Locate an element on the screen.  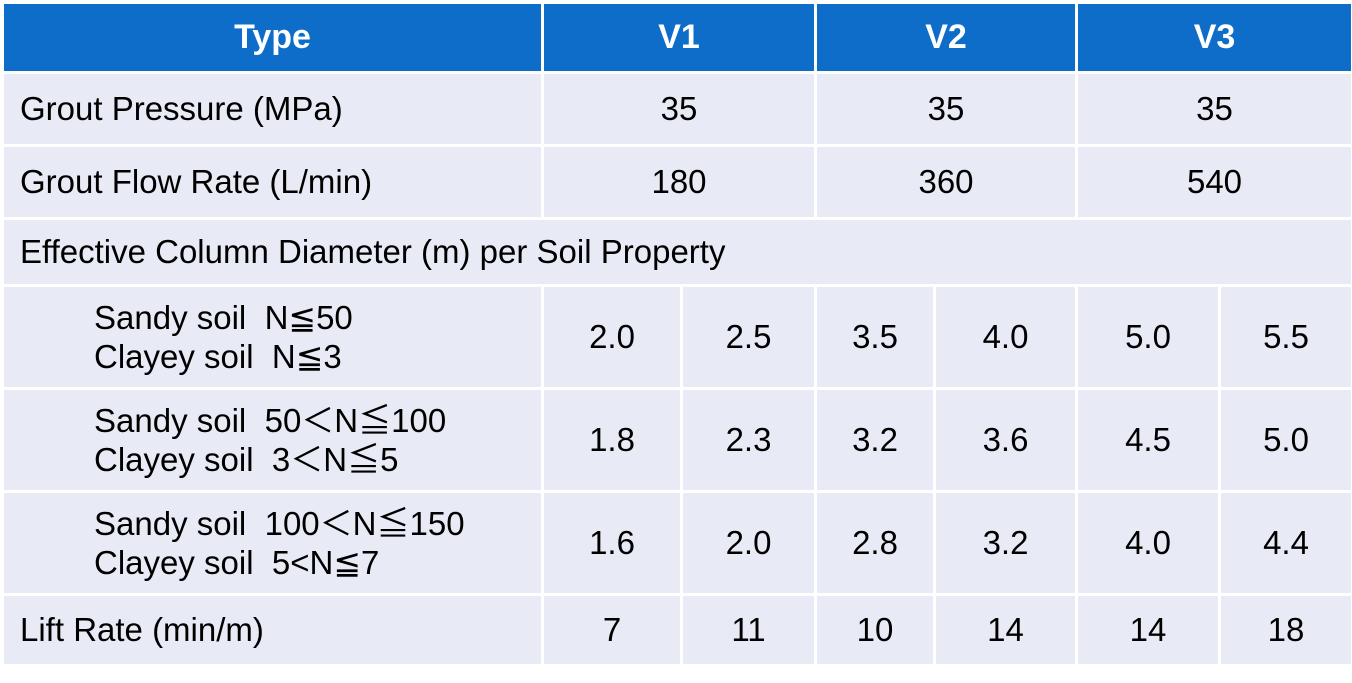
clayey-condition: Clayey soil 5<N≦7 is located at coordinates (317, 562).